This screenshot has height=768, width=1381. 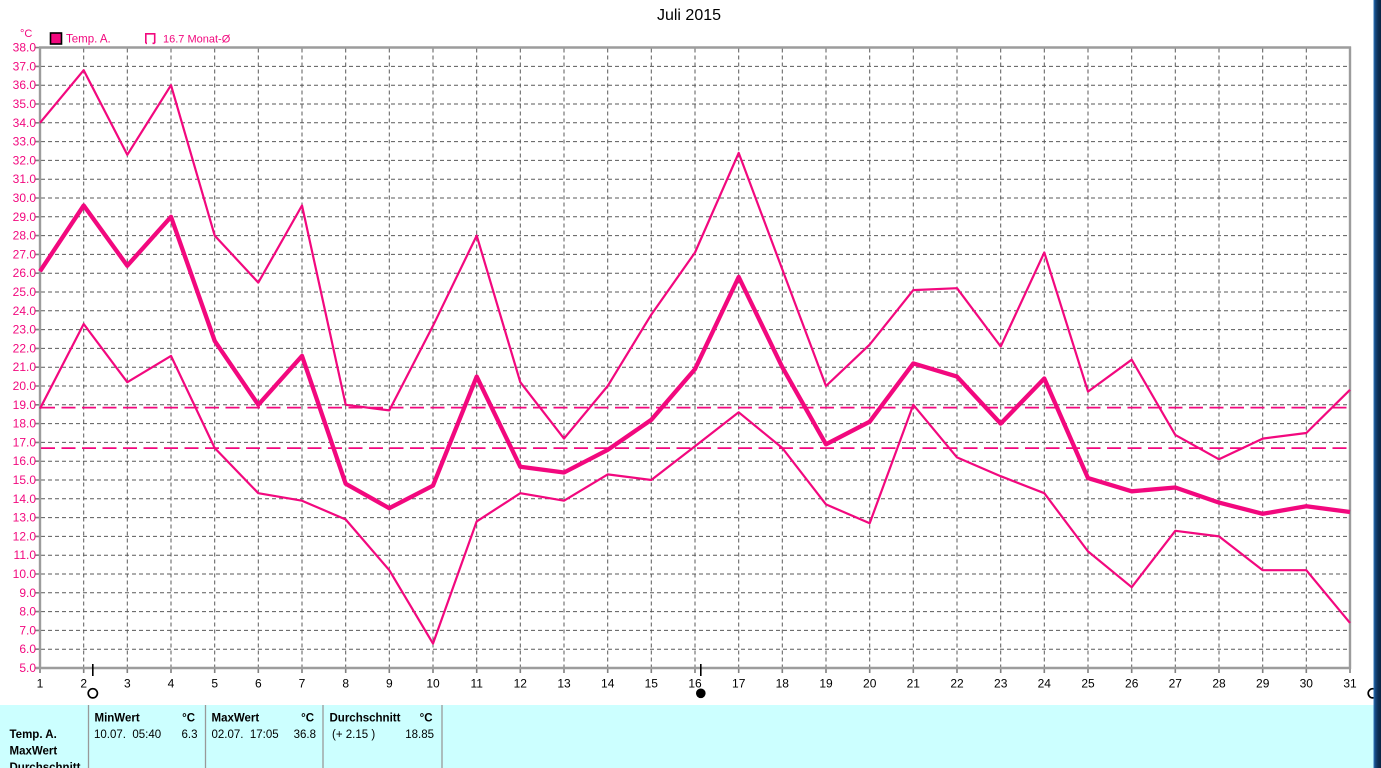 I want to click on svg-text: 30, so click(x=1307, y=684).